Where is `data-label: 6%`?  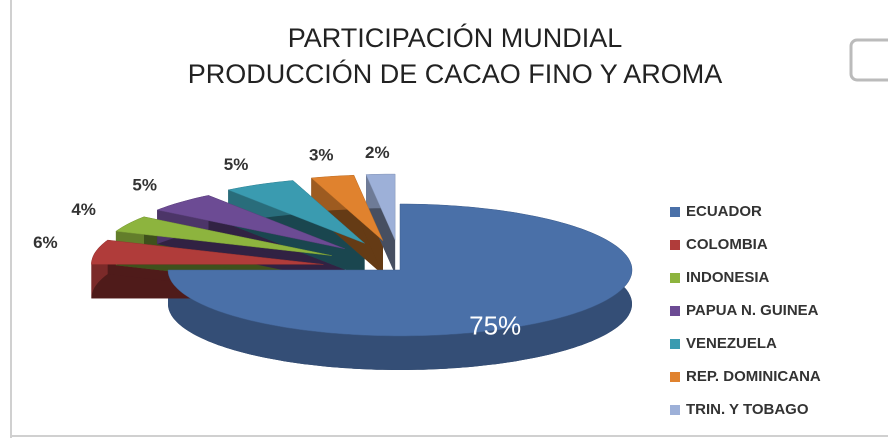 data-label: 6% is located at coordinates (45, 242).